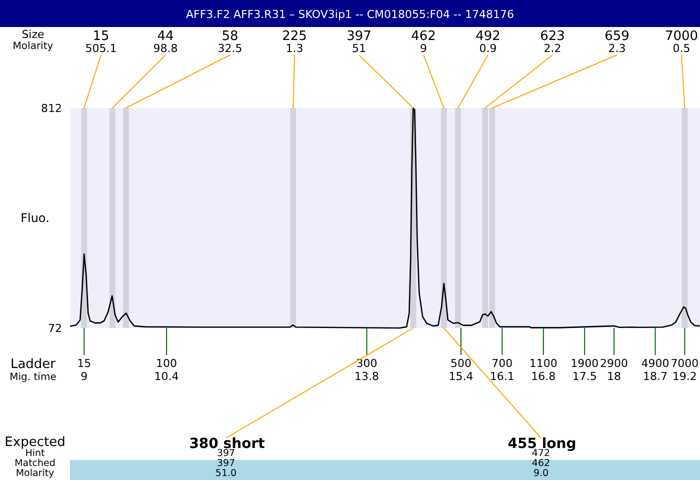 This screenshot has height=480, width=700. What do you see at coordinates (101, 36) in the screenshot?
I see `band-label: 15` at bounding box center [101, 36].